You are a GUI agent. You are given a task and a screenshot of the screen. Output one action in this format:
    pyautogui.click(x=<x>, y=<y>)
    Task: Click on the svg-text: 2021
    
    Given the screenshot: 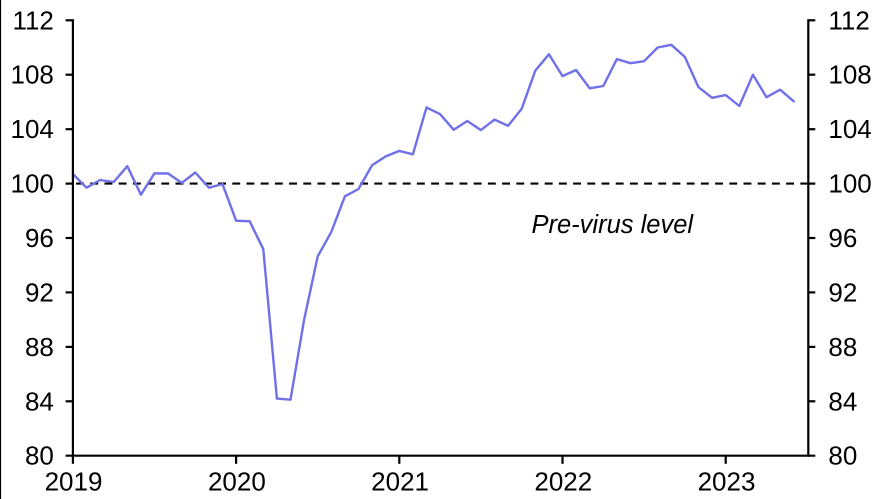 What is the action you would take?
    pyautogui.click(x=400, y=482)
    